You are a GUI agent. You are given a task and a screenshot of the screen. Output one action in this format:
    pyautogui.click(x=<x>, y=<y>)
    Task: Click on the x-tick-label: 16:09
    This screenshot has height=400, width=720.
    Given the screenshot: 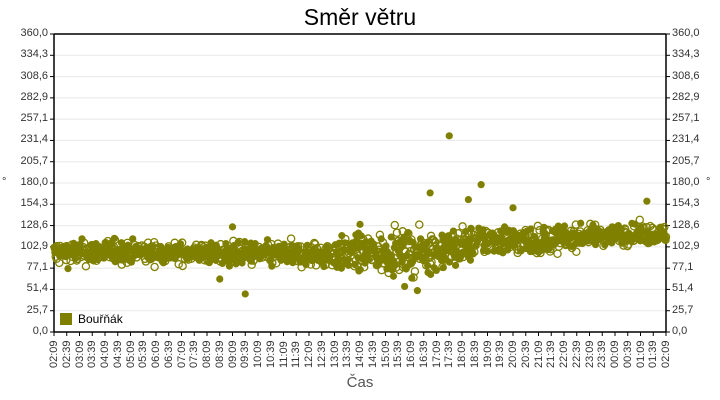 What is the action you would take?
    pyautogui.click(x=411, y=354)
    